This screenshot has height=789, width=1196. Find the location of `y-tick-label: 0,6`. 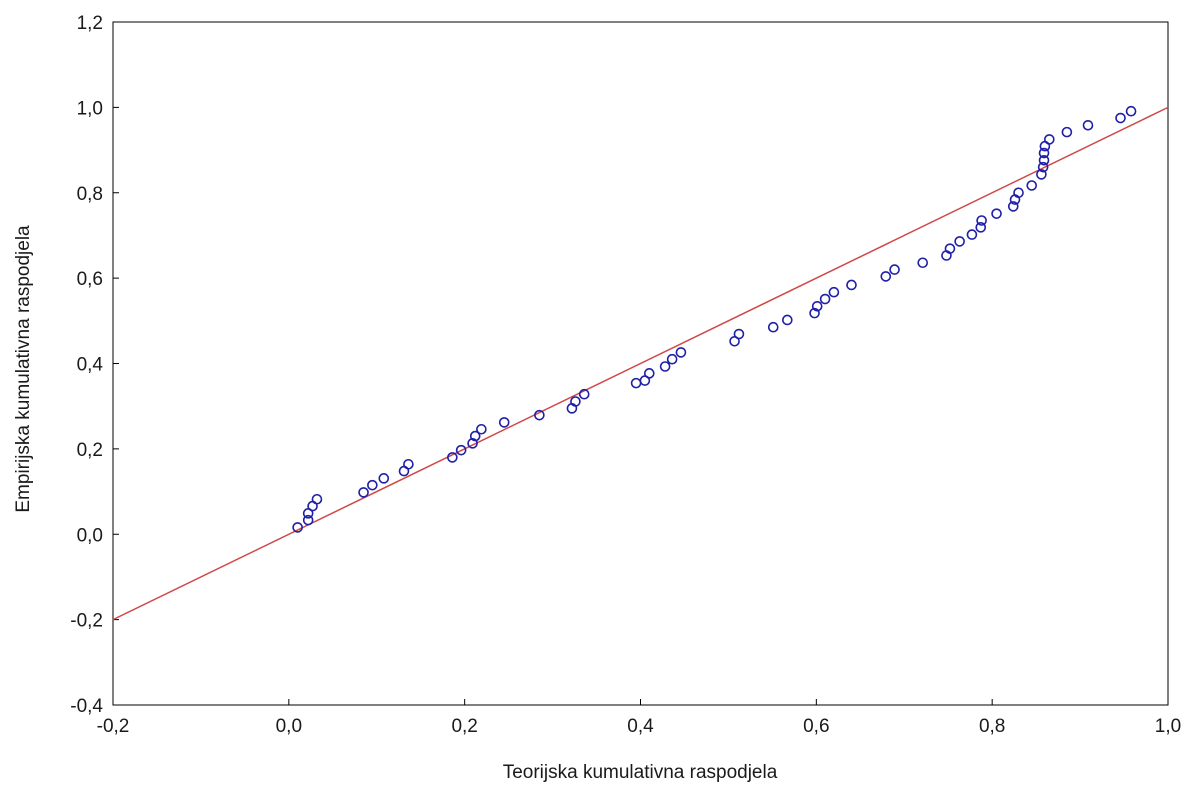

y-tick-label: 0,6 is located at coordinates (90, 279).